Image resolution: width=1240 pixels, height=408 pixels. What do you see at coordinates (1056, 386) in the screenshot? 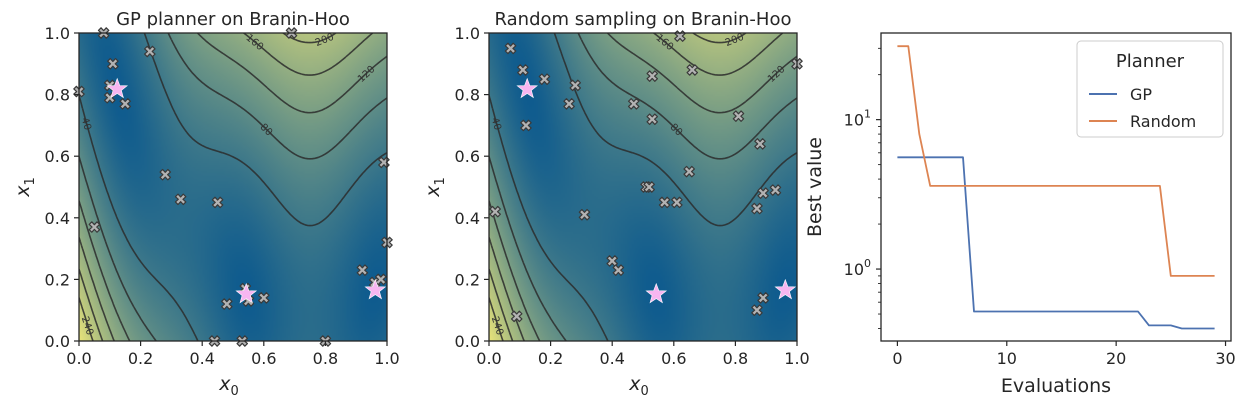
I see `x-axis-label: Evaluations` at bounding box center [1056, 386].